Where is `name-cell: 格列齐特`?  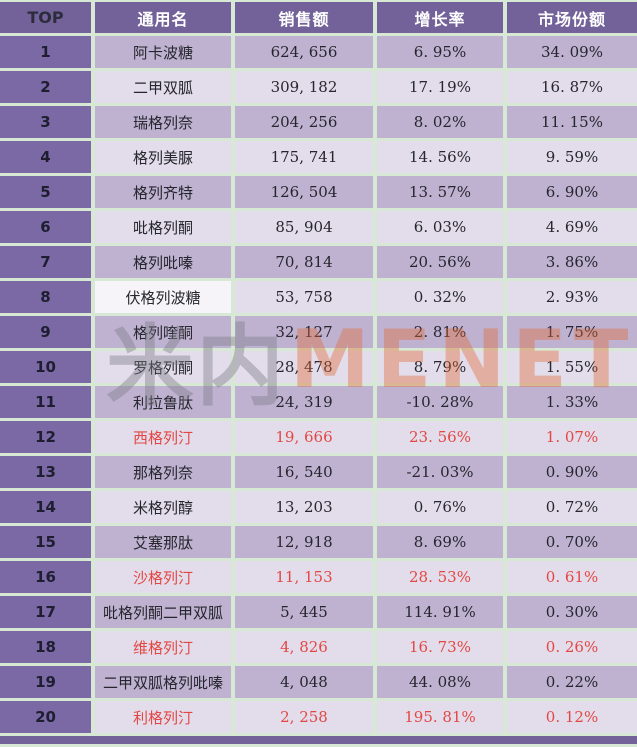 name-cell: 格列齐特 is located at coordinates (163, 192).